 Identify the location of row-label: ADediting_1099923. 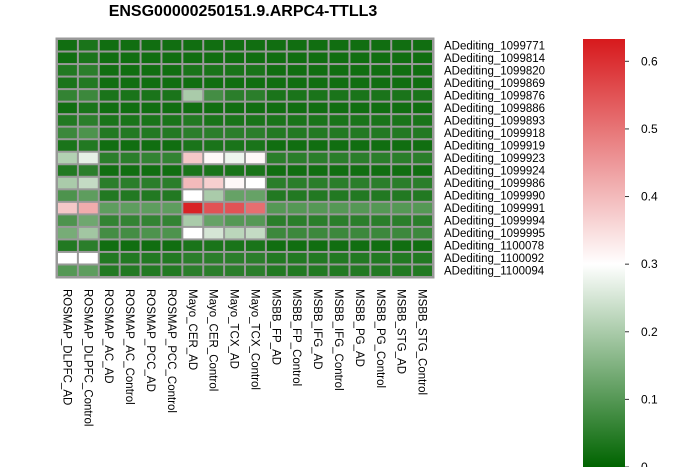
(494, 159).